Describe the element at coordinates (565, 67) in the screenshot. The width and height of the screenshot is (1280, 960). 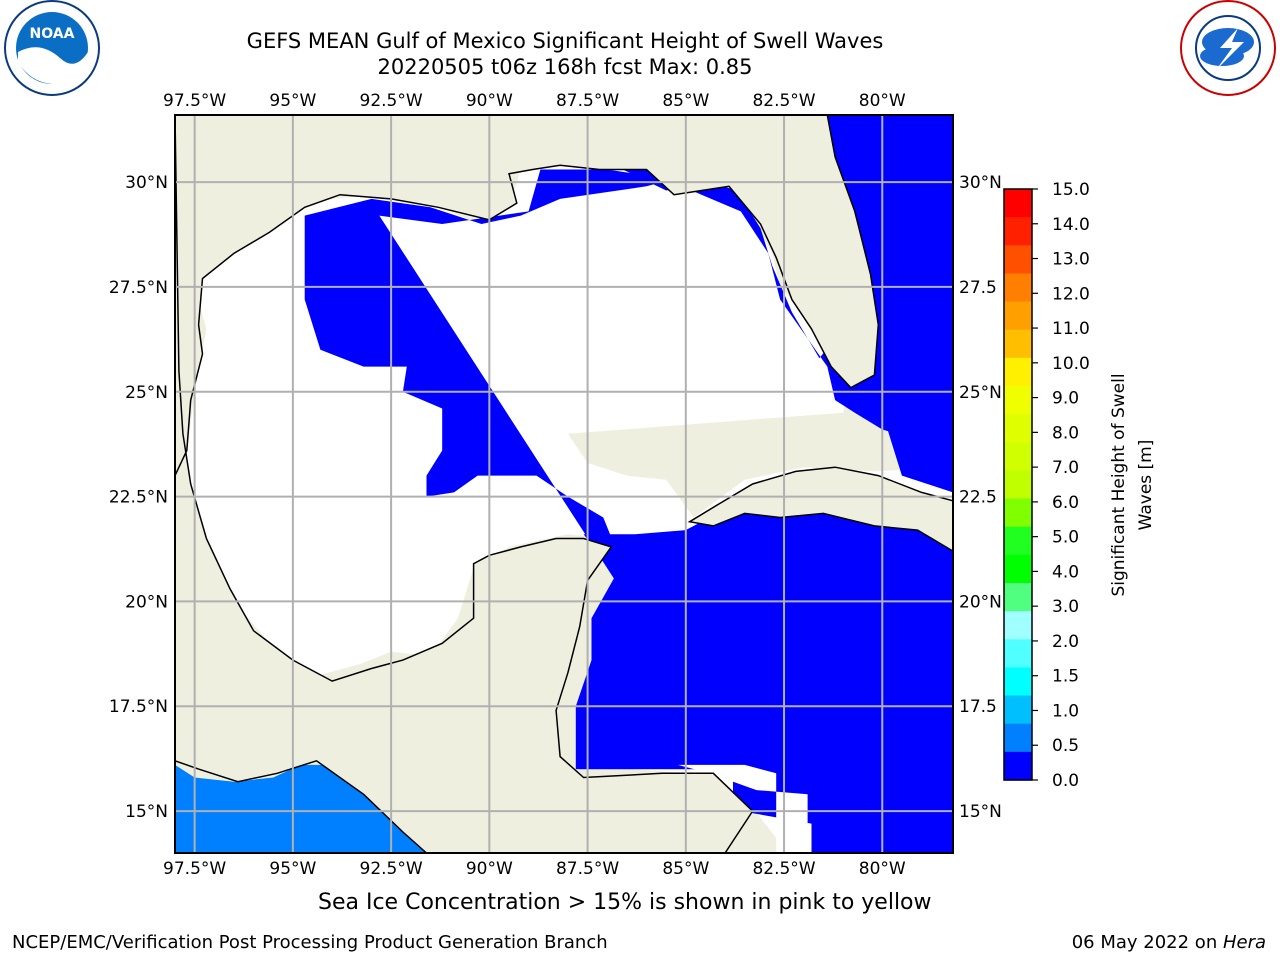
I see `chart-subtitle: 20220505 t06z 168h fcst Max: 0.85` at that location.